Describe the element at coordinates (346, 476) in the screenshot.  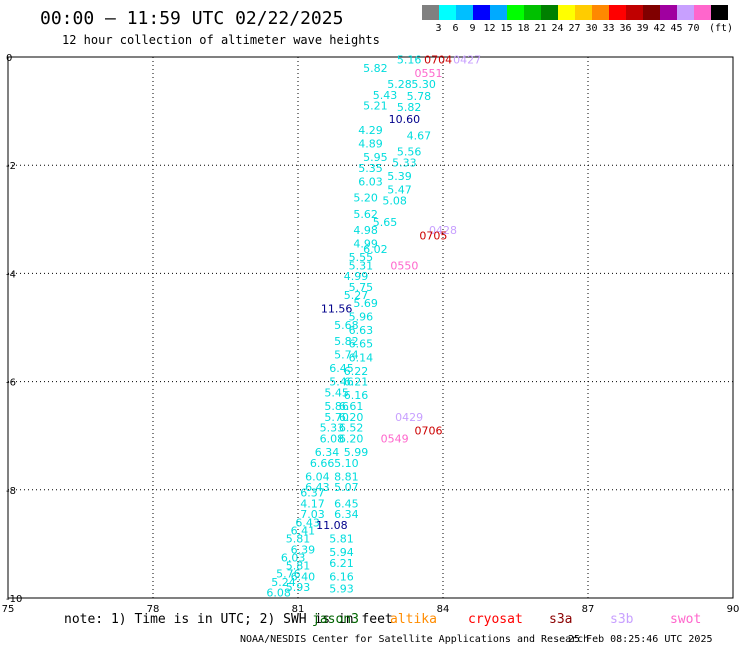
I see `wave-height-label: 8.81` at that location.